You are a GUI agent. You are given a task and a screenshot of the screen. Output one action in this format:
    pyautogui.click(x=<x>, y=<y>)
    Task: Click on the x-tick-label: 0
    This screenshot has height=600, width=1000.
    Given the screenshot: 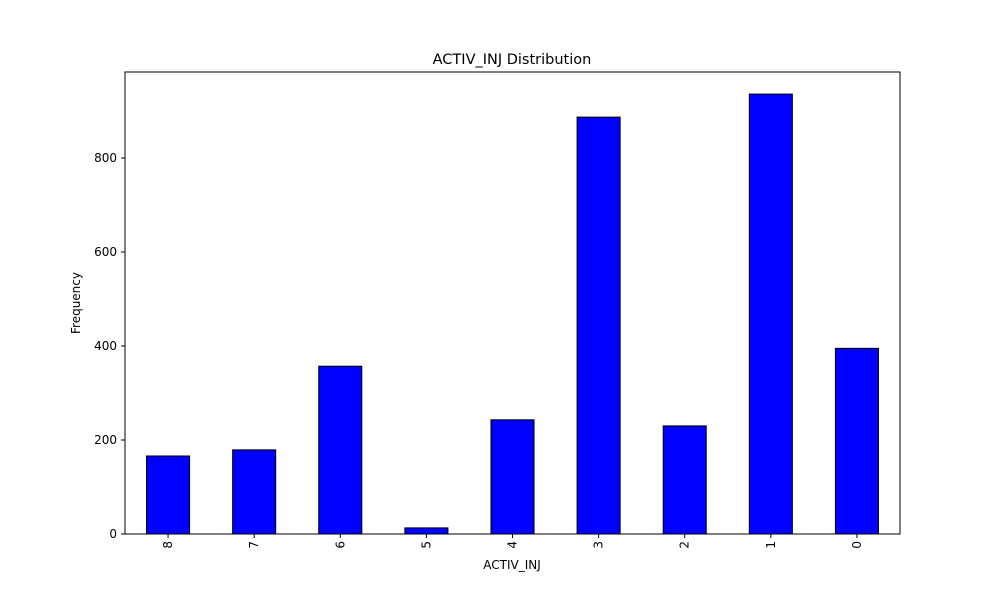 What is the action you would take?
    pyautogui.click(x=857, y=545)
    